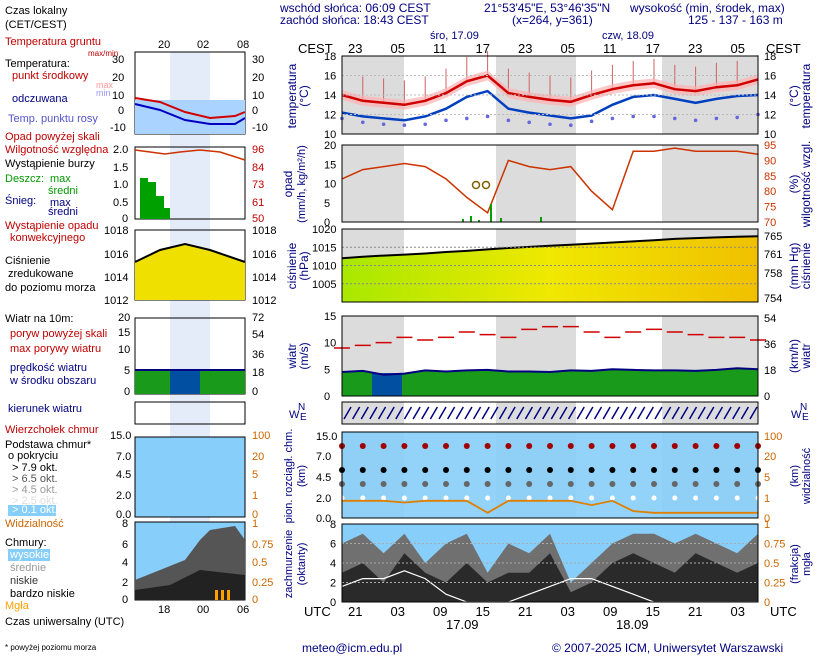  Describe the element at coordinates (261, 436) in the screenshot. I see `tick-label: 100` at that location.